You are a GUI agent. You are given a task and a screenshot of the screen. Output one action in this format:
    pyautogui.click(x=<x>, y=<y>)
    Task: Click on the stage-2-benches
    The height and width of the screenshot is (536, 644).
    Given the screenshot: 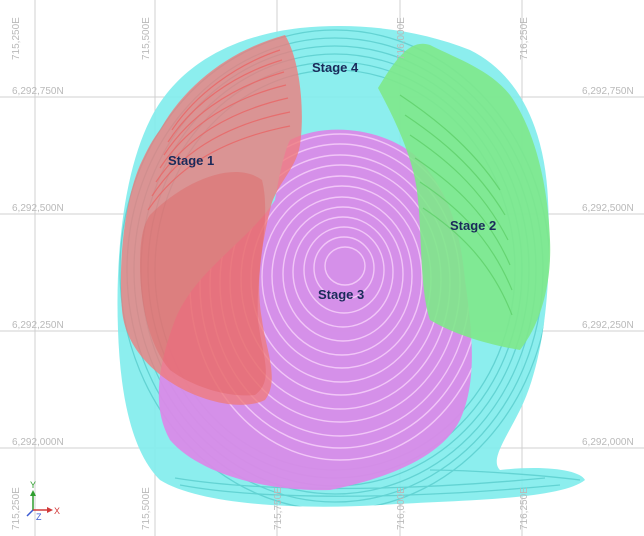 What is the action you would take?
    pyautogui.click(x=456, y=205)
    